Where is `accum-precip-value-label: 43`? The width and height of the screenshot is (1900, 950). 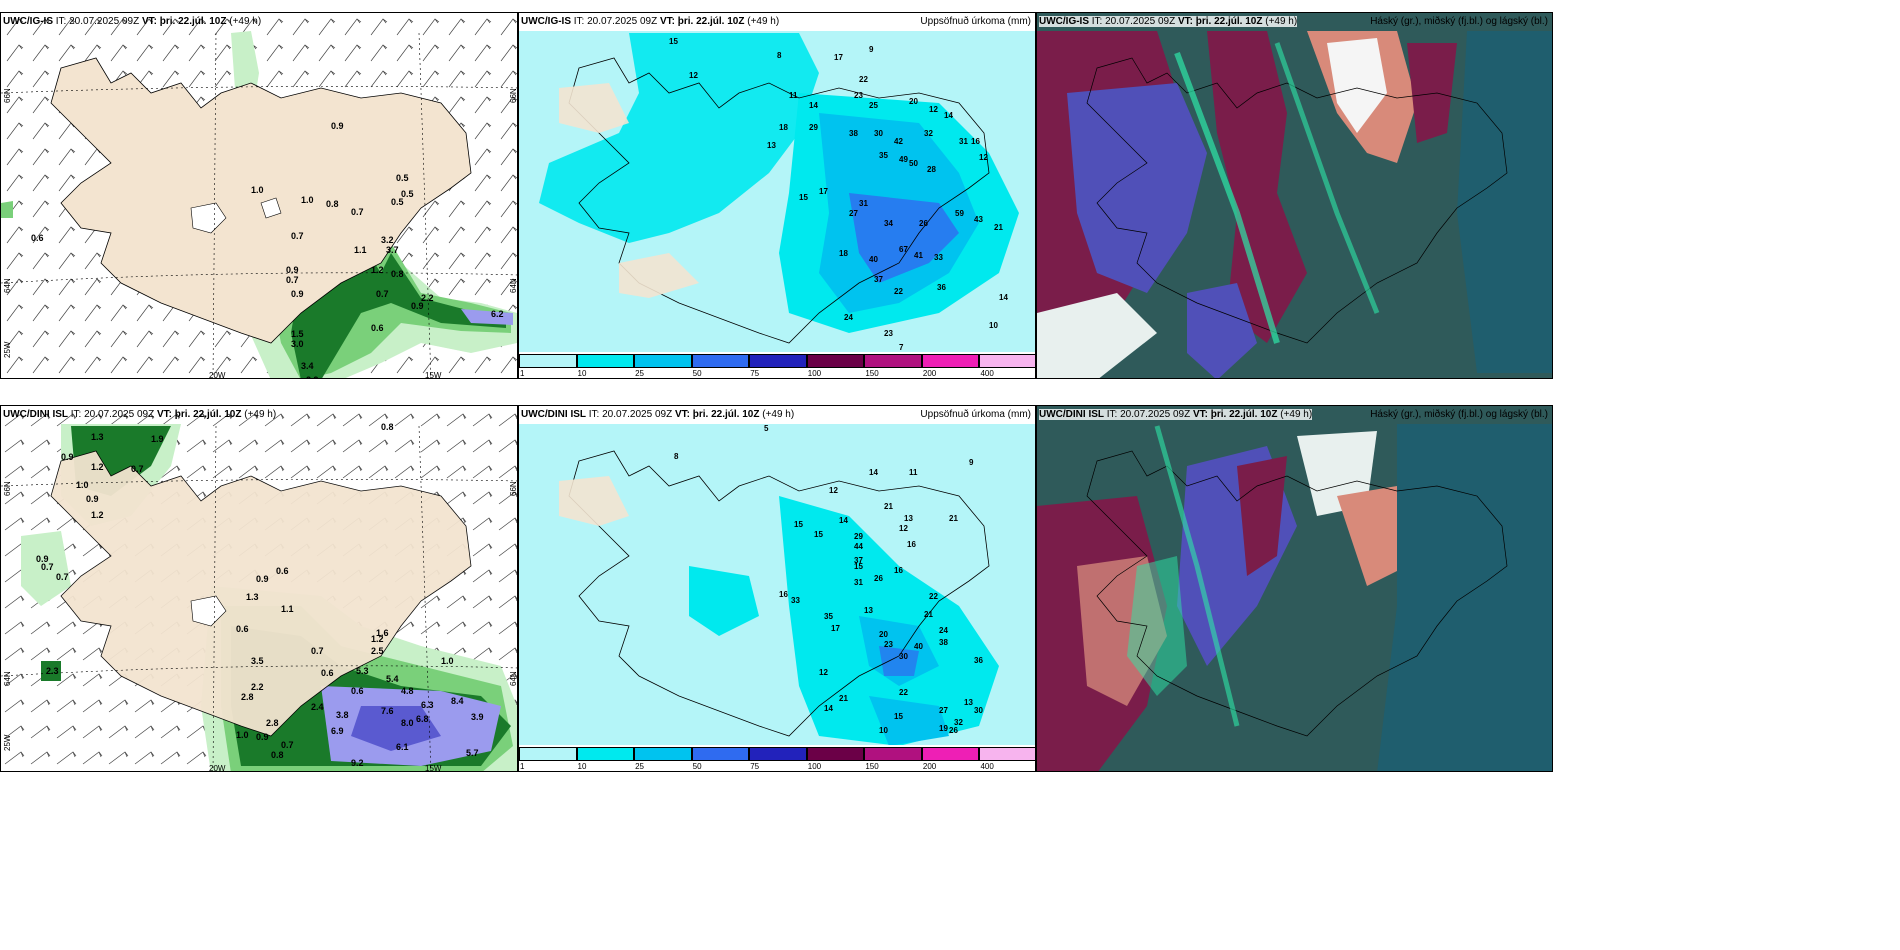
accum-precip-value-label: 43 is located at coordinates (978, 219).